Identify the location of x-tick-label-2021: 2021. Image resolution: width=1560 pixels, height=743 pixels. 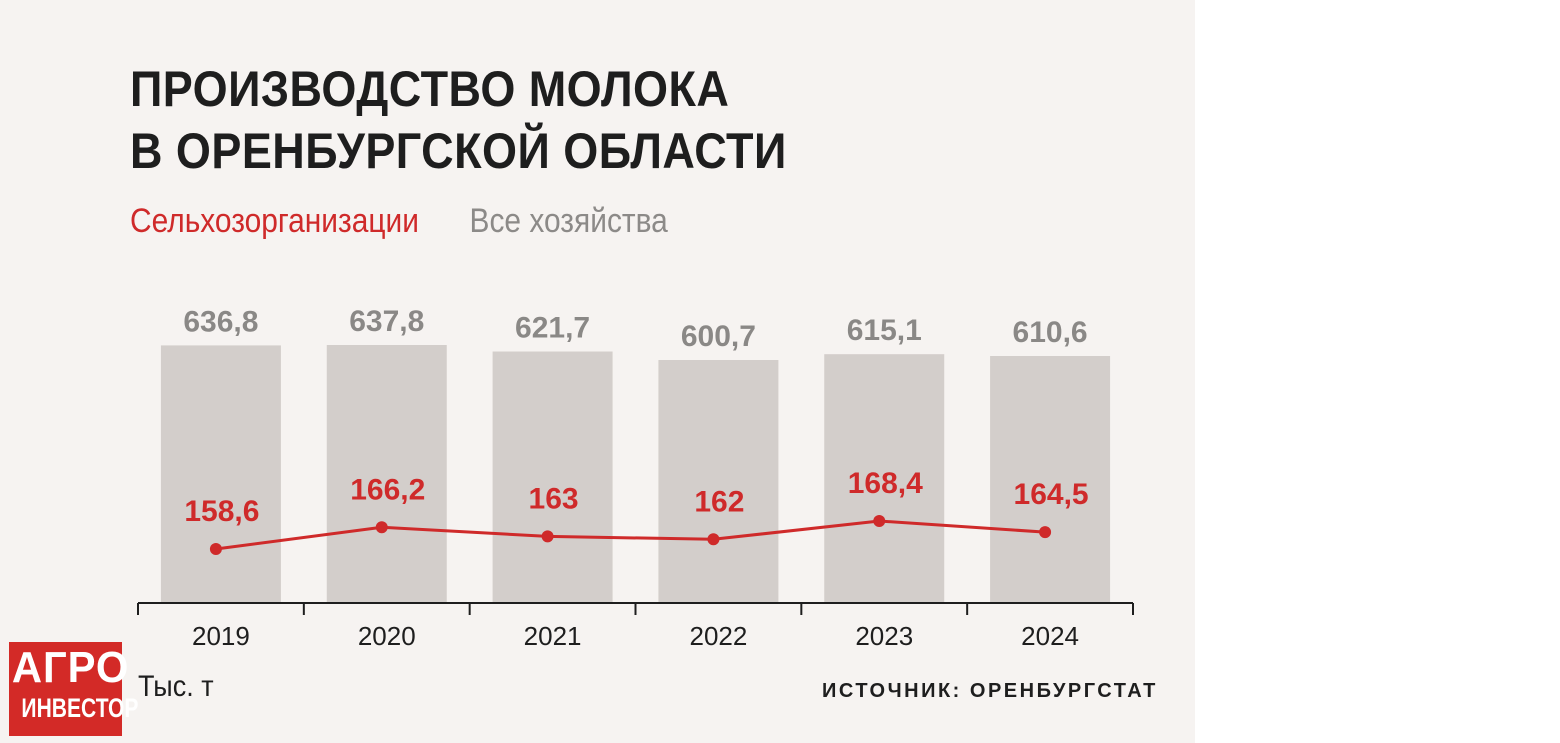
(553, 636).